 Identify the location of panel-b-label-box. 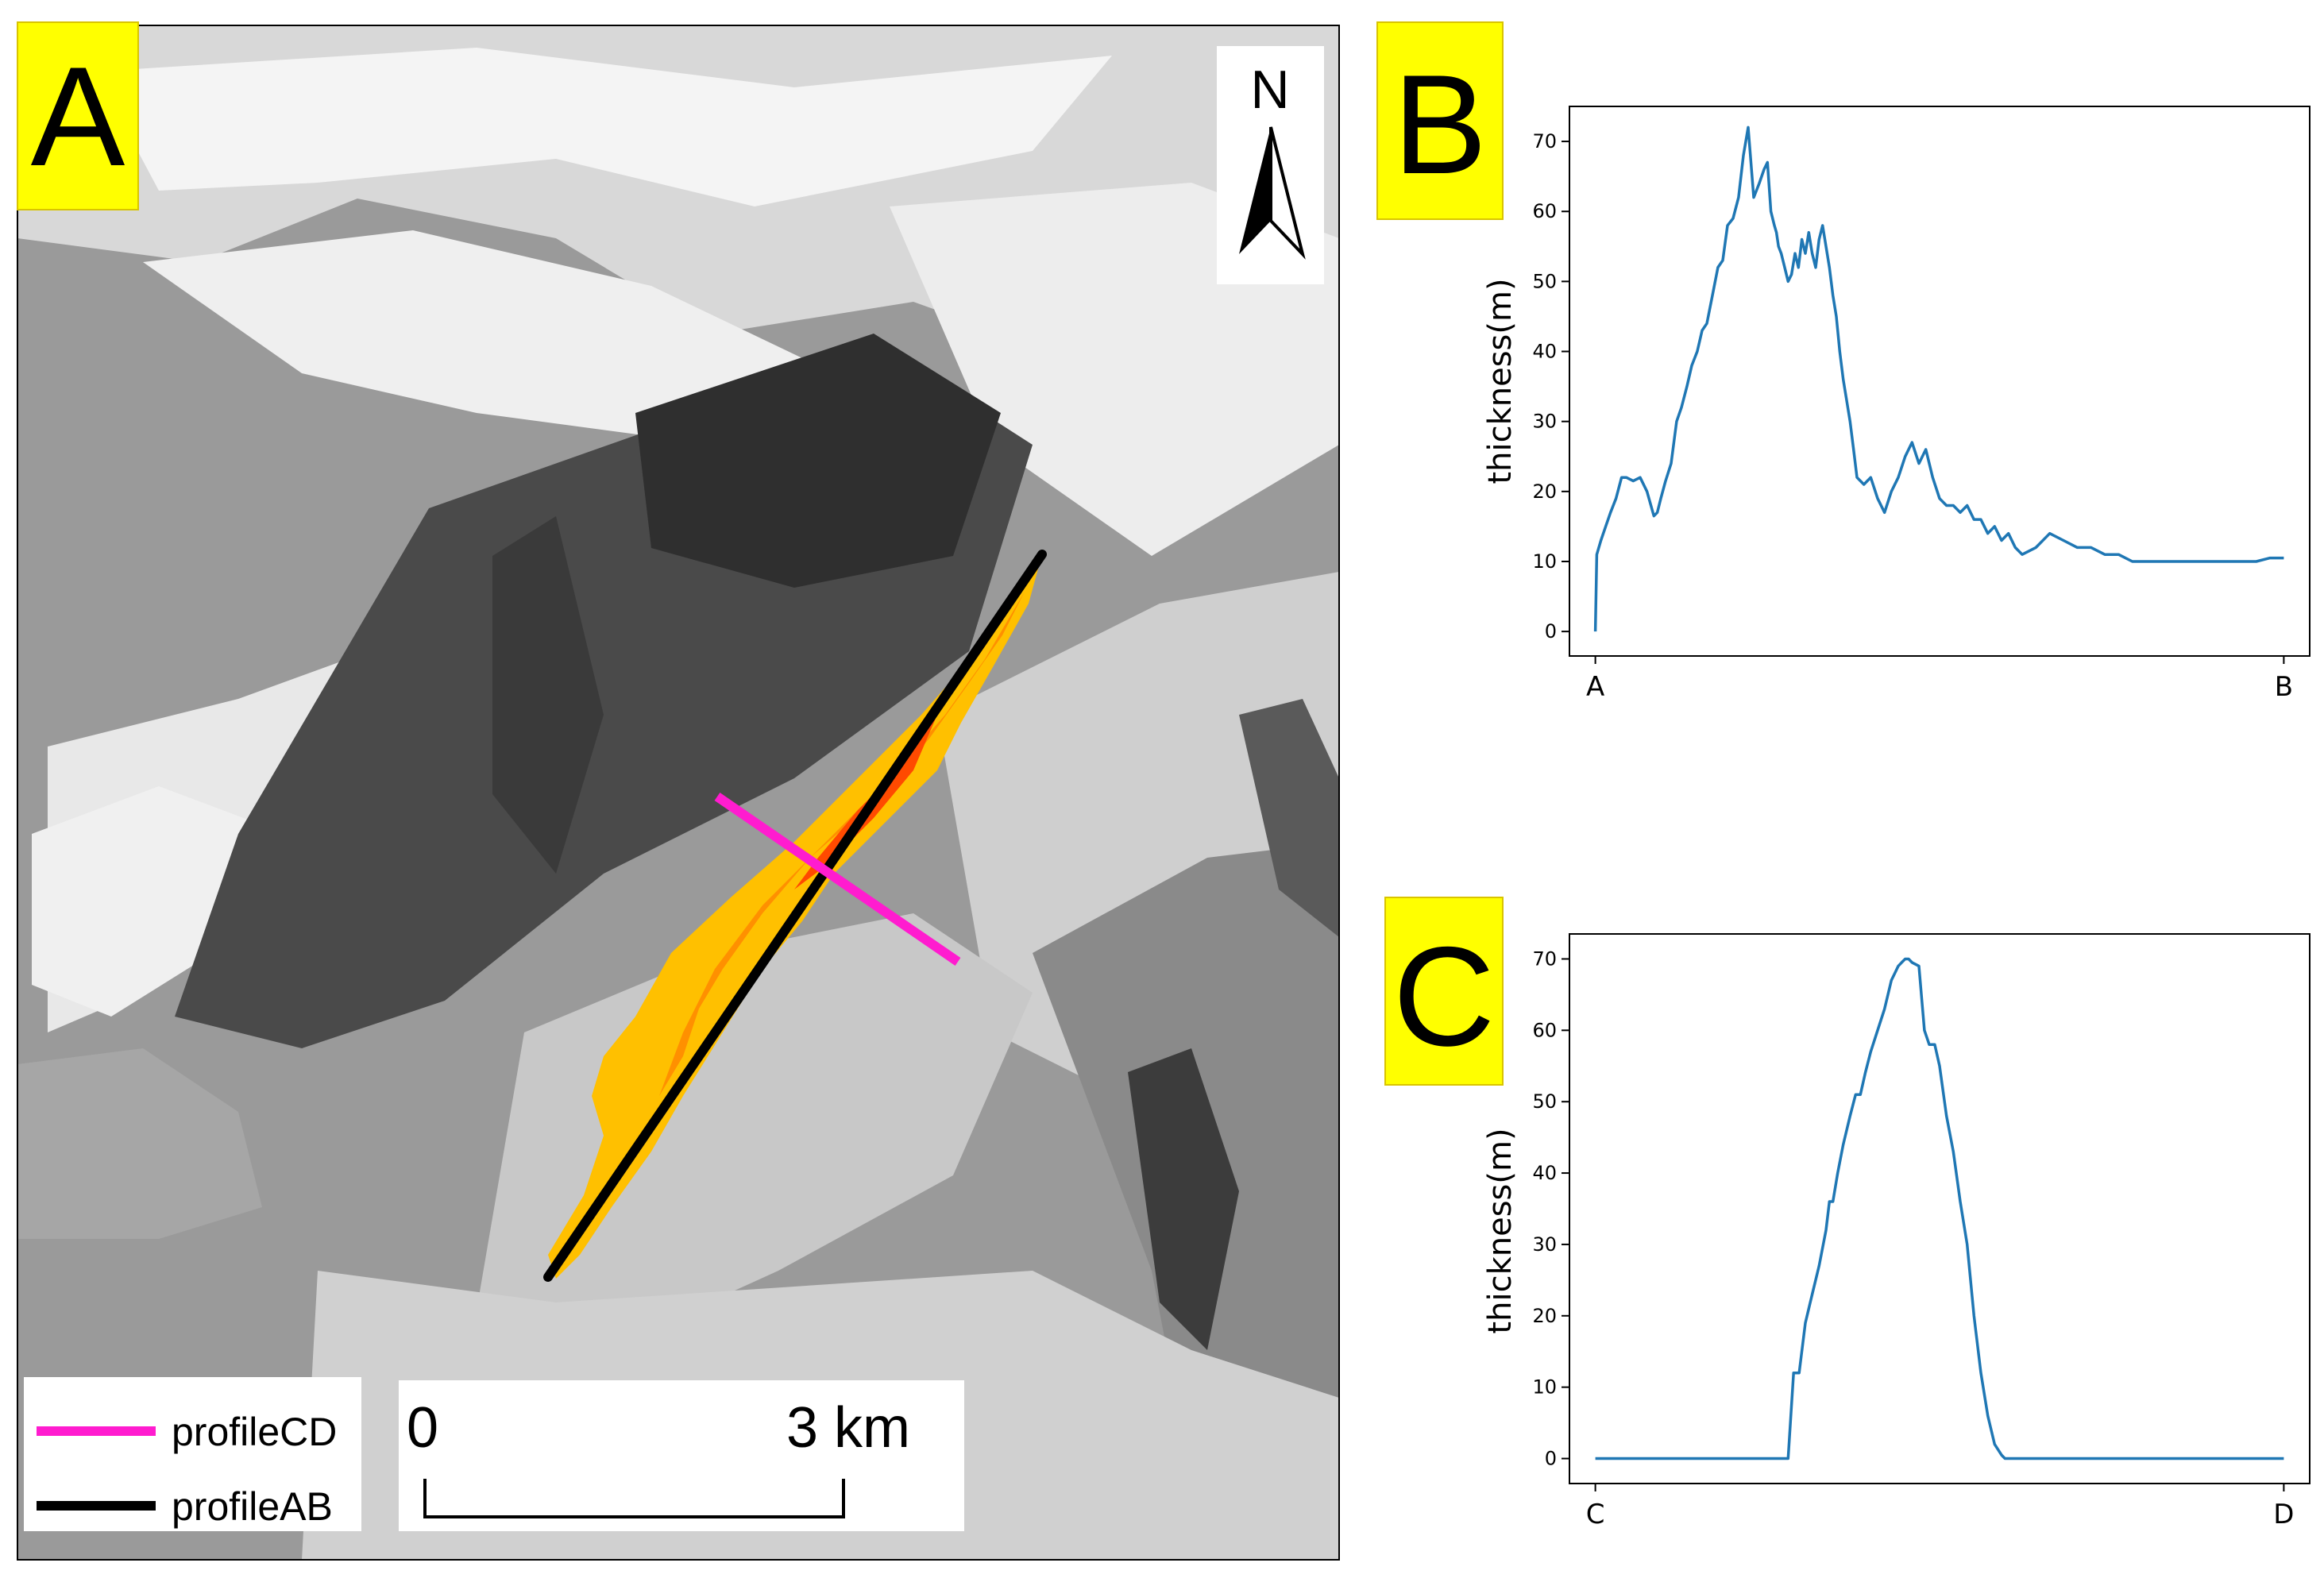
(1440, 120).